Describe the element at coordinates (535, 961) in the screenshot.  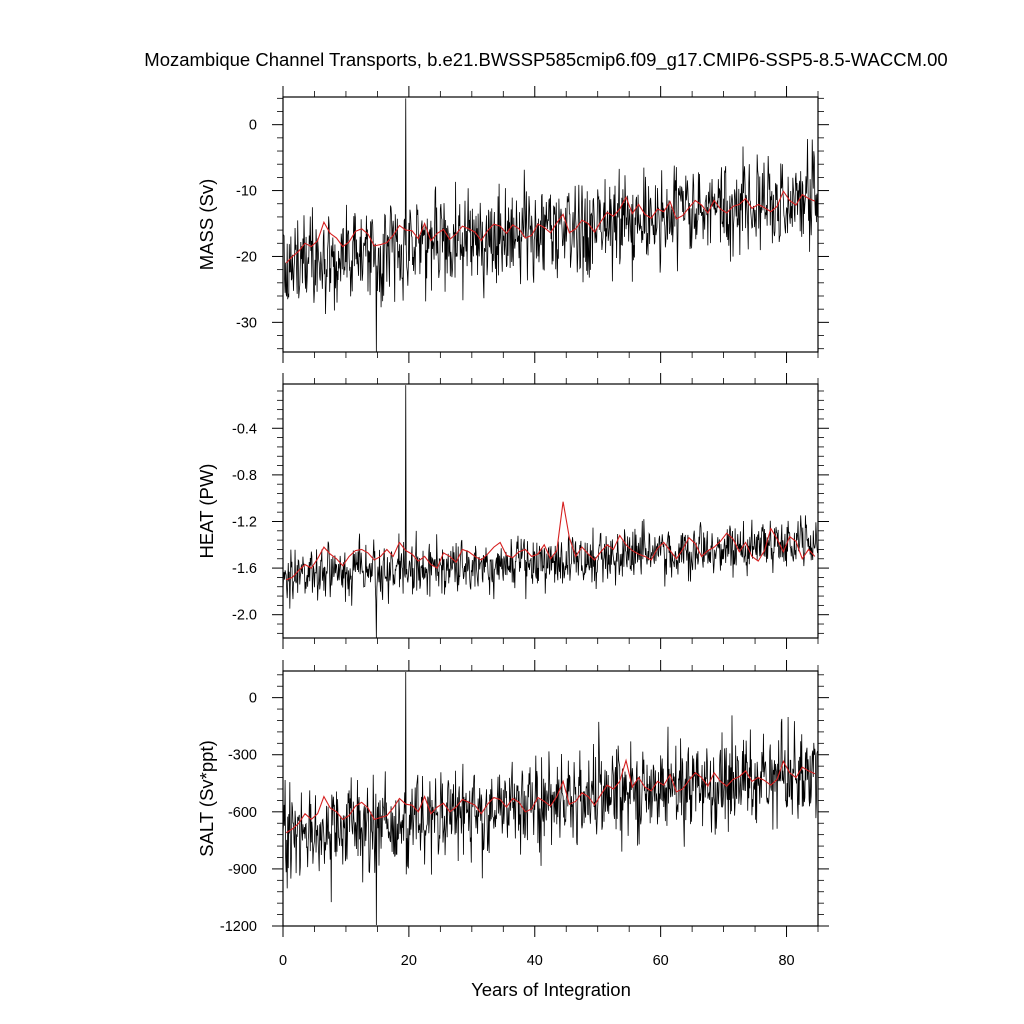
I see `x-tick-label: 40` at that location.